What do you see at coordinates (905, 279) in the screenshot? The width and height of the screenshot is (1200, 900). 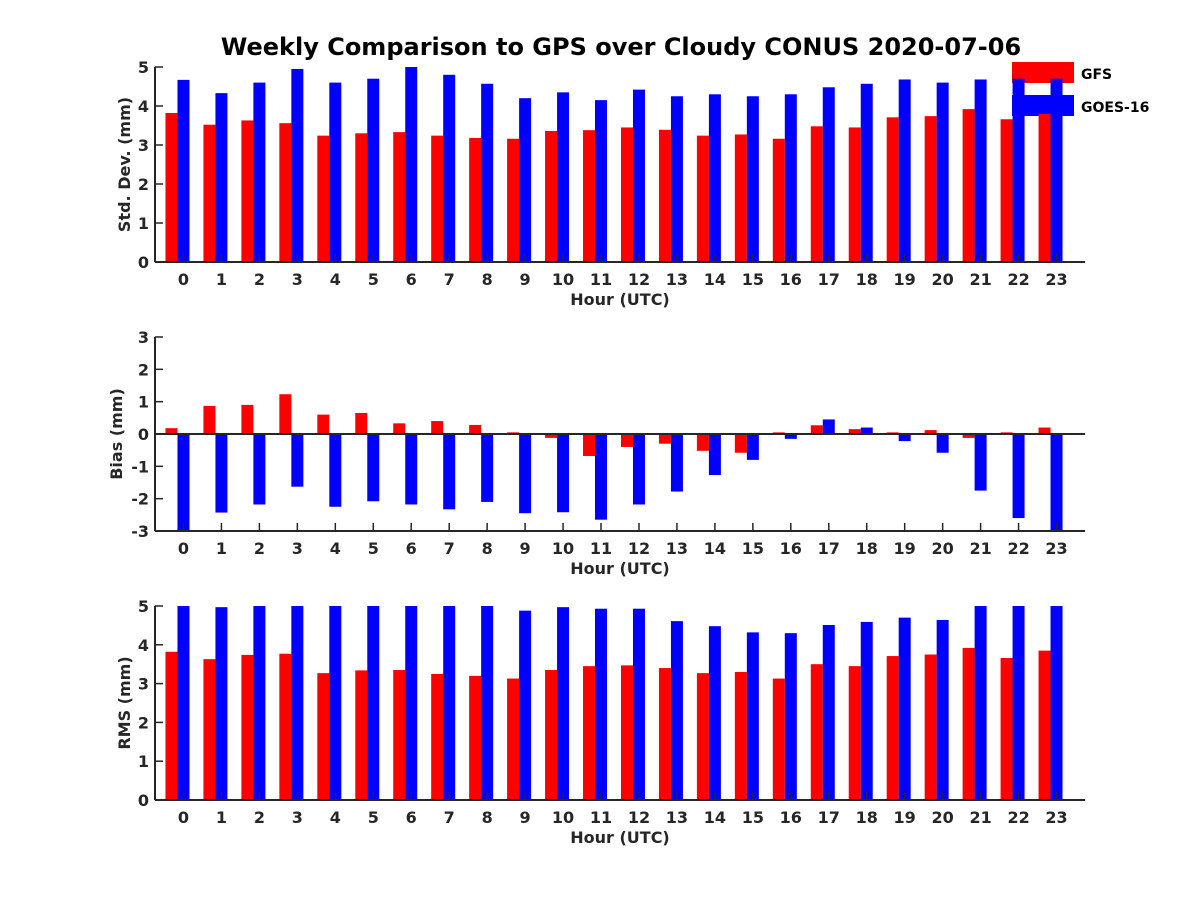 I see `x-tick-label: 19` at bounding box center [905, 279].